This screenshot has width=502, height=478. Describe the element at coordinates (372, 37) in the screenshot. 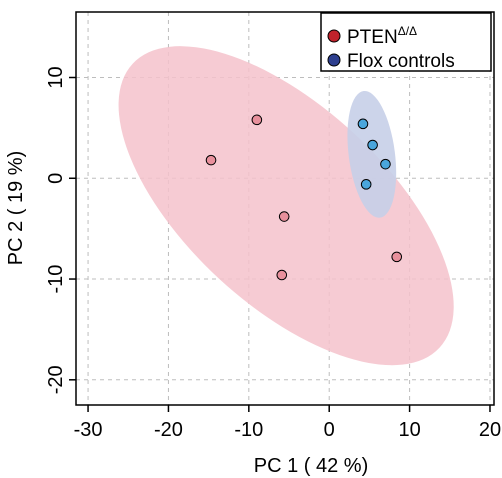

I see `legend-label-pten-main: PTEN` at that location.